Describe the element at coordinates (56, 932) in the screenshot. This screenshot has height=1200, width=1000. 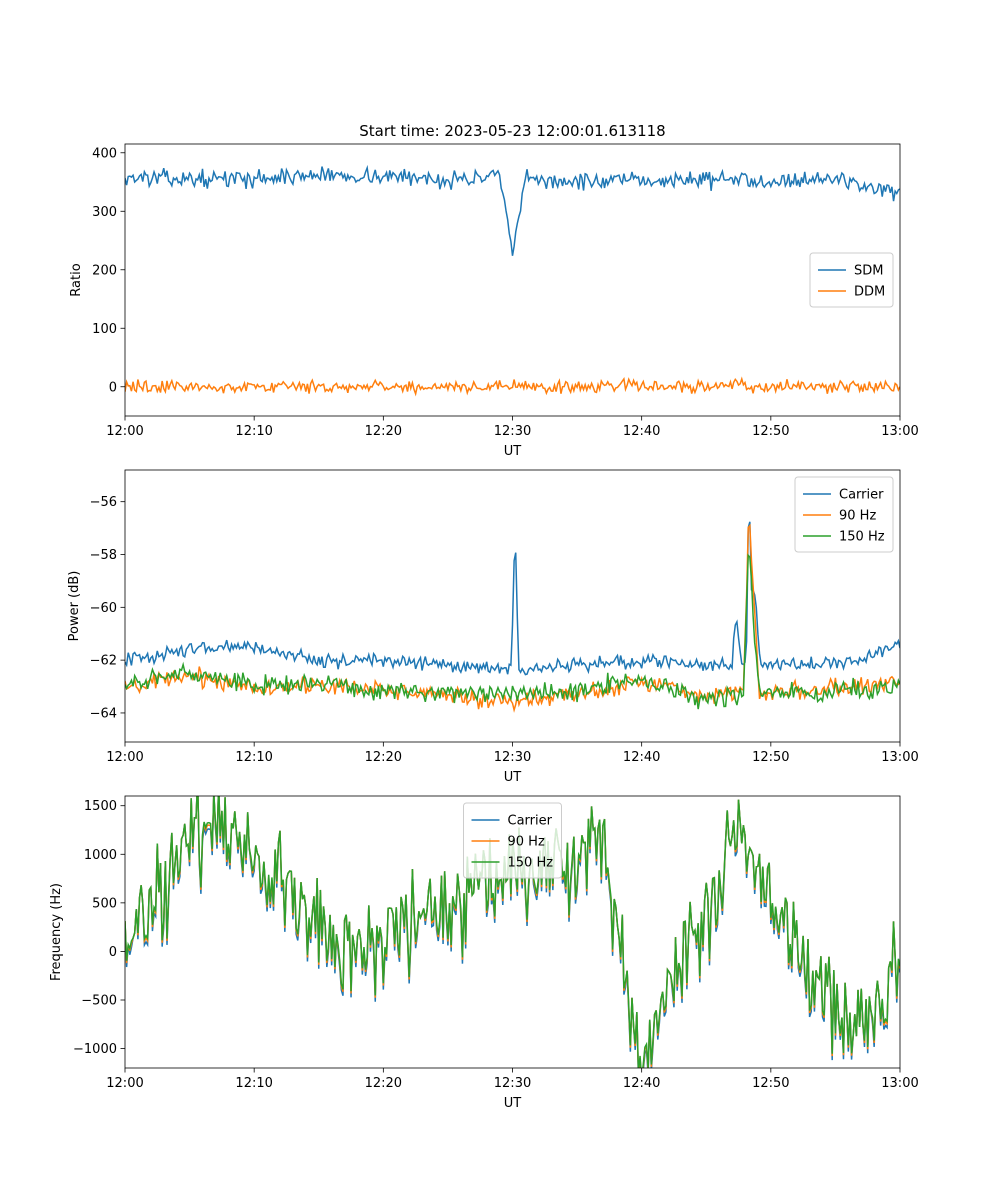
I see `y-axis-label: Frequency (Hz)` at that location.